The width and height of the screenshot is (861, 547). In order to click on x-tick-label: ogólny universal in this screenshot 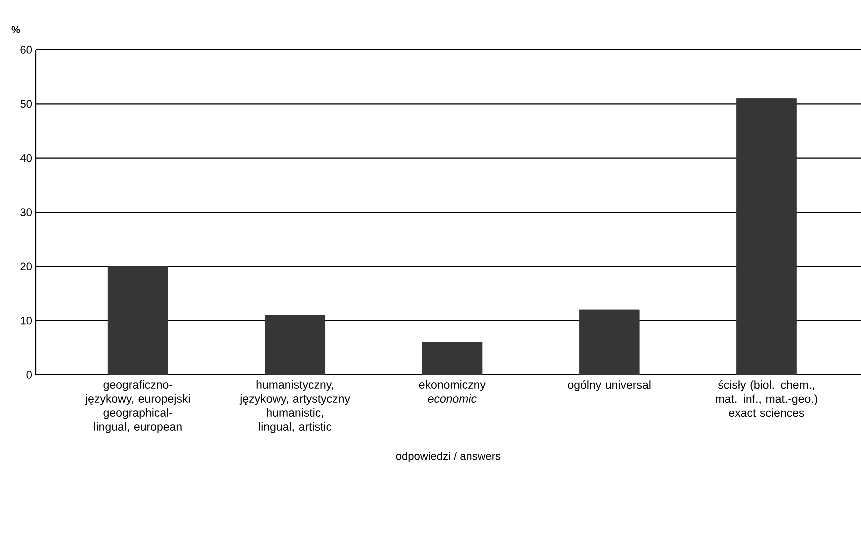, I will do `click(609, 386)`.